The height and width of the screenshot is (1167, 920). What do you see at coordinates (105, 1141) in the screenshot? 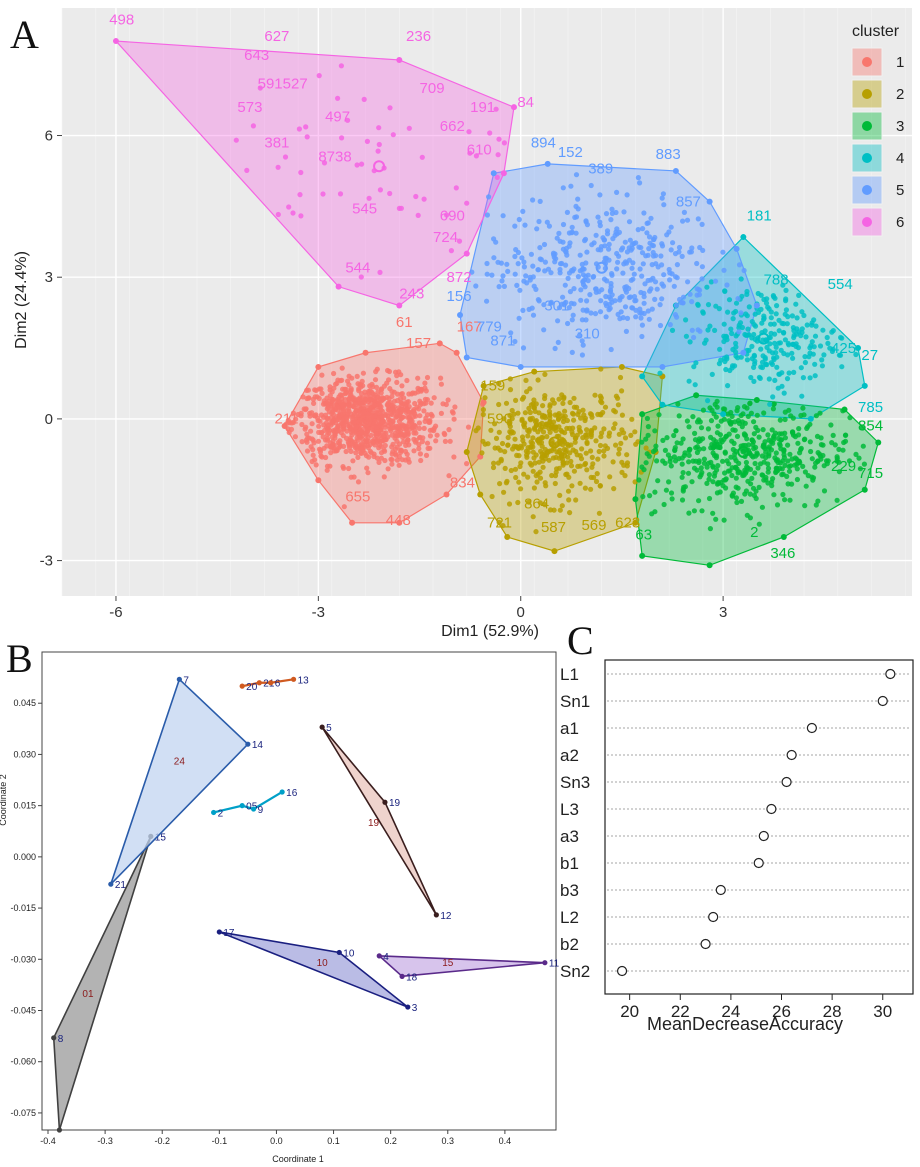
I see `x-tick-label: -0.3` at bounding box center [105, 1141].